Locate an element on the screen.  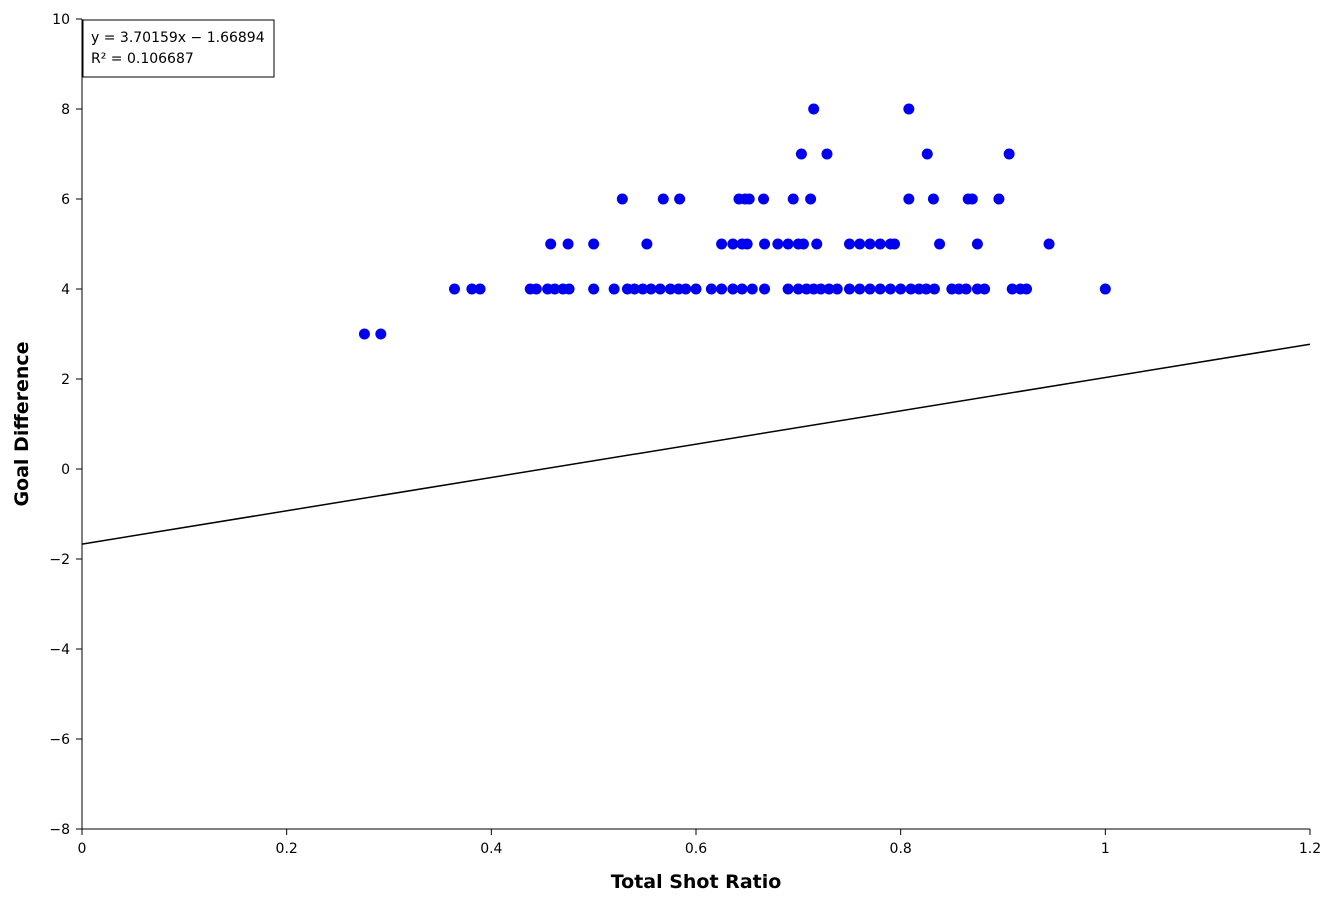
y-tick-label: 4 is located at coordinates (65, 290).